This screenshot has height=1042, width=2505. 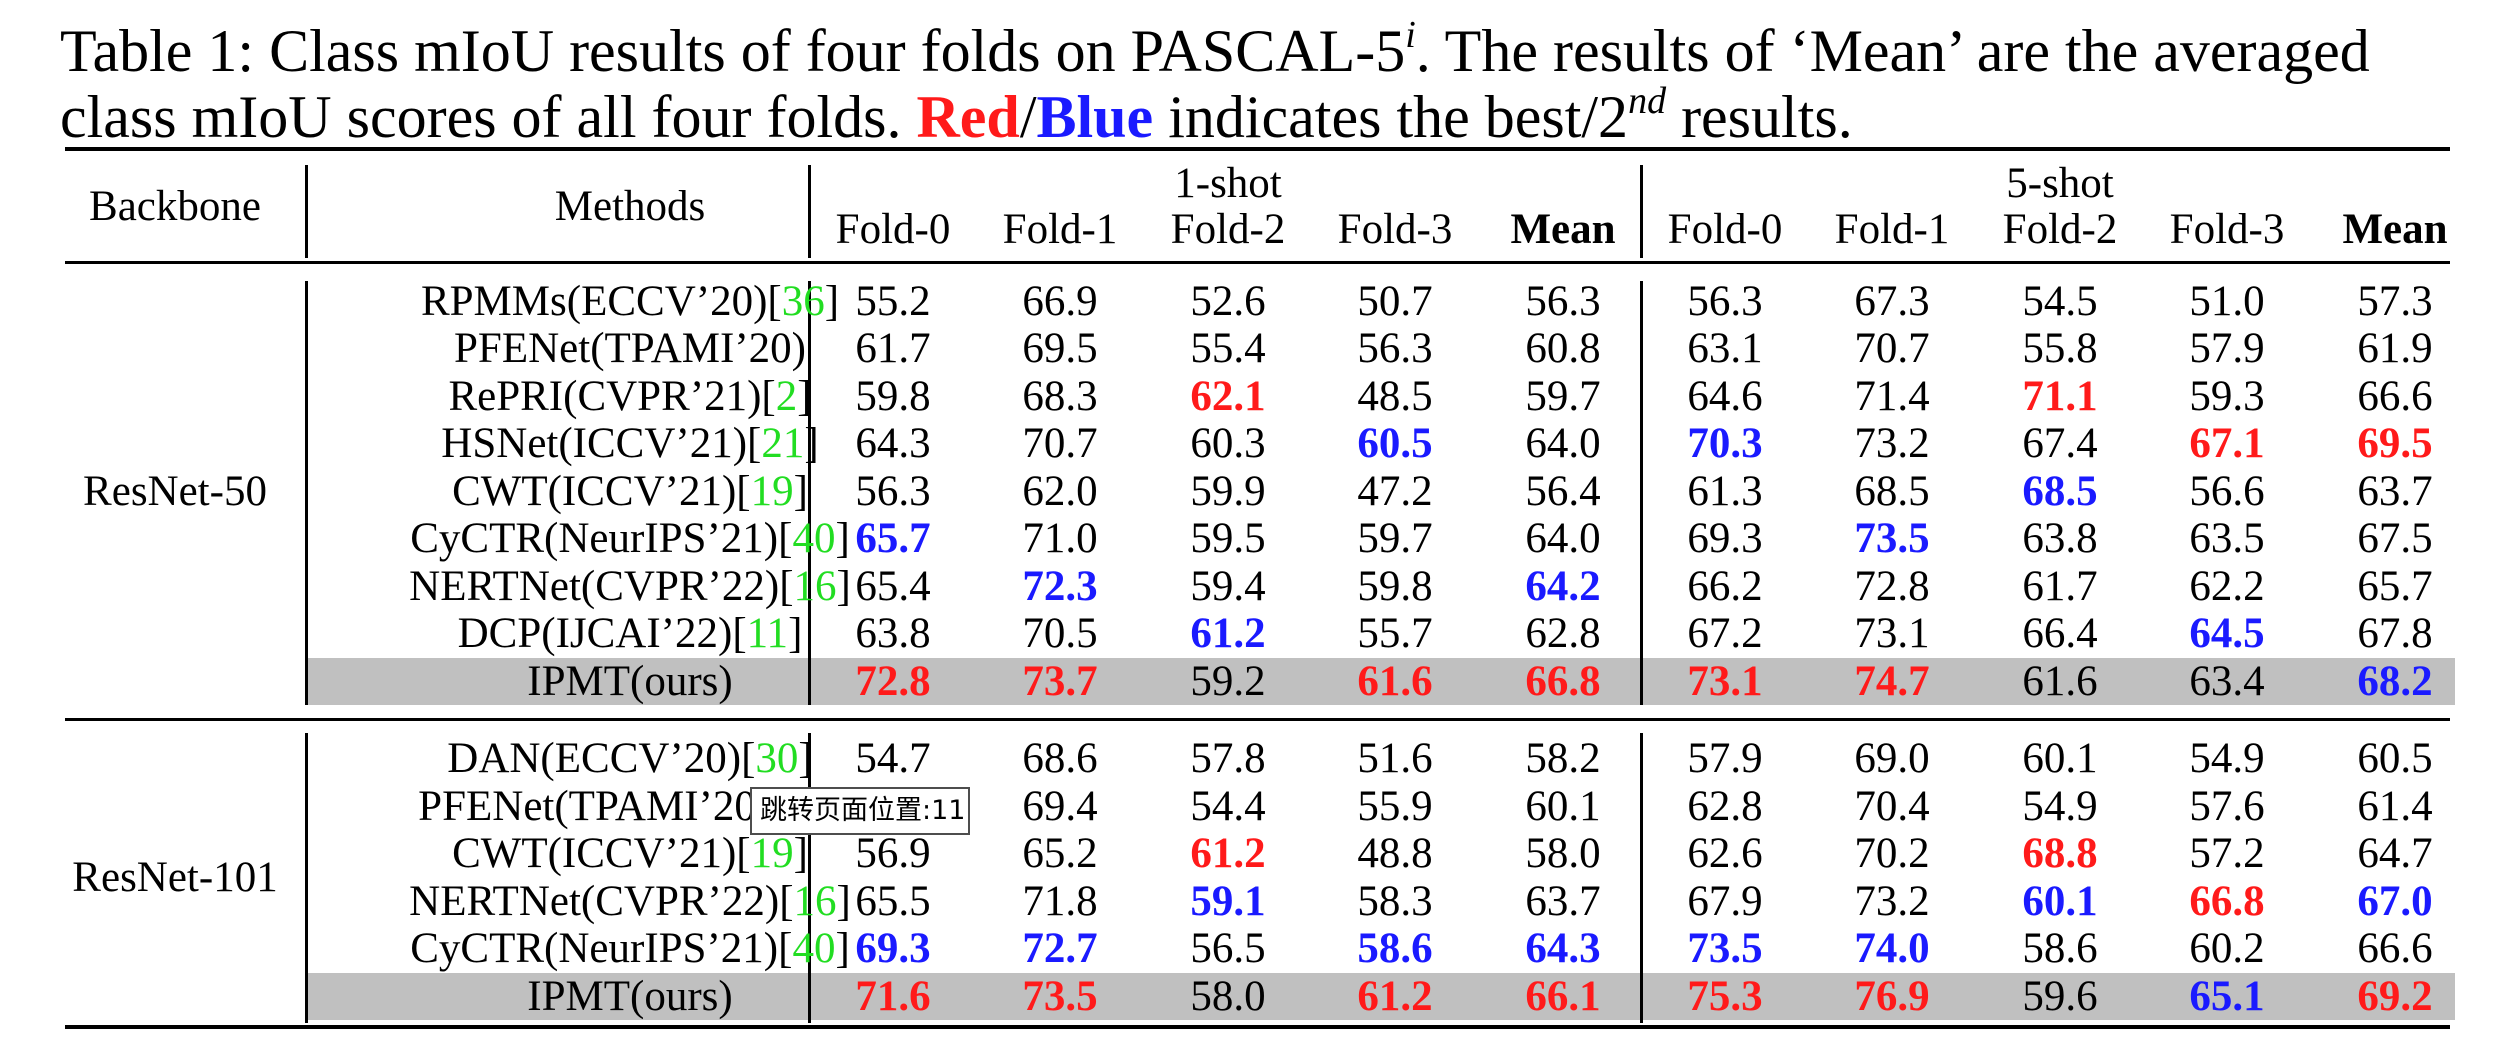 What do you see at coordinates (767, 633) in the screenshot?
I see `citation-link: 11` at bounding box center [767, 633].